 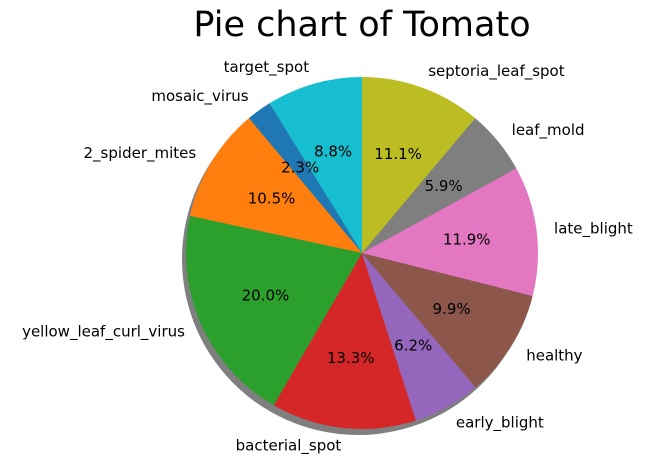 I want to click on pct-label-late-blight: 11.9%, so click(x=467, y=240).